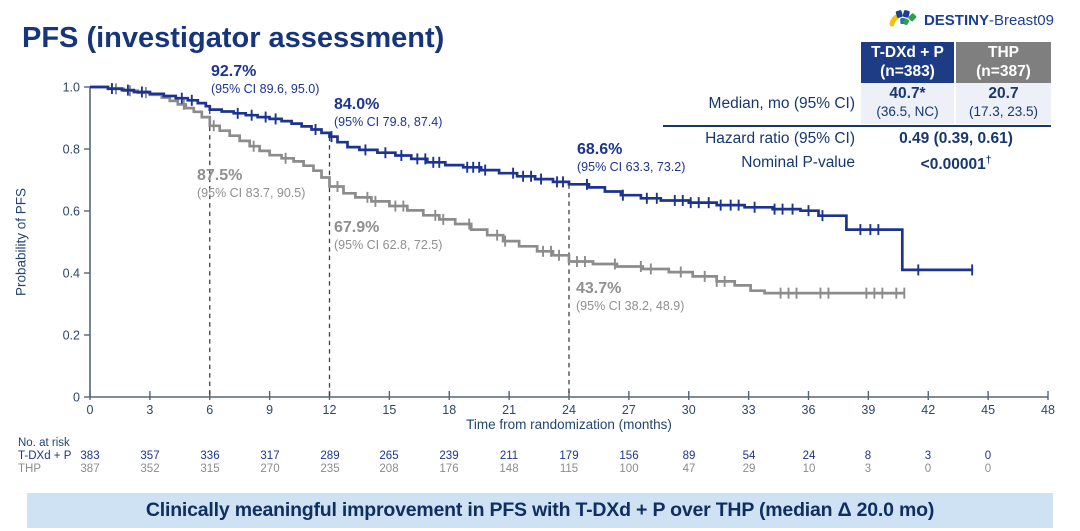 The height and width of the screenshot is (531, 1080). Describe the element at coordinates (928, 410) in the screenshot. I see `svg-text: 42` at that location.